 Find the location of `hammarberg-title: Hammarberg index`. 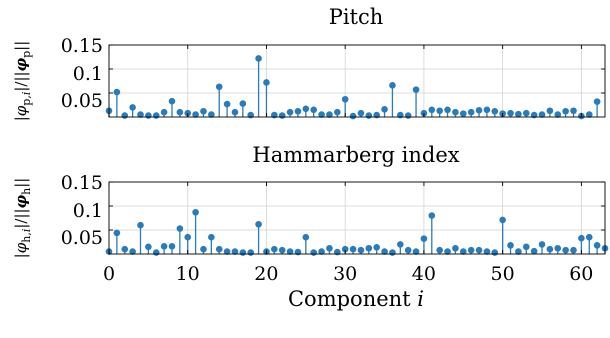

hammarberg-title: Hammarberg index is located at coordinates (355, 155).